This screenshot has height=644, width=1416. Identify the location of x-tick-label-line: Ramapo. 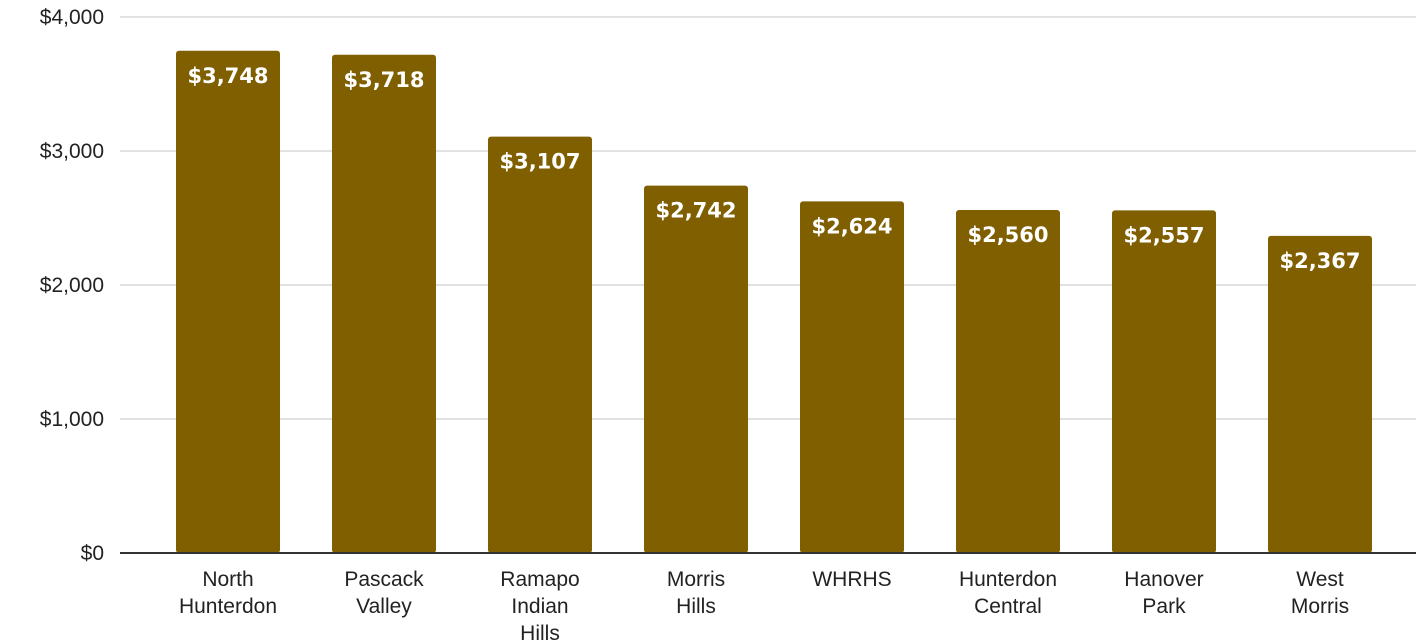
(539, 579).